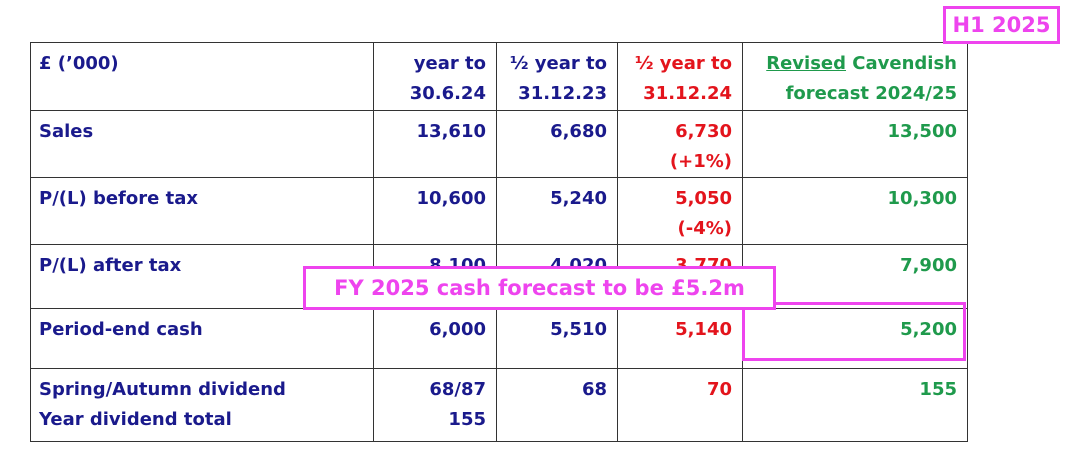 Image resolution: width=1070 pixels, height=470 pixels. What do you see at coordinates (922, 198) in the screenshot?
I see `cell-text: 10,300` at bounding box center [922, 198].